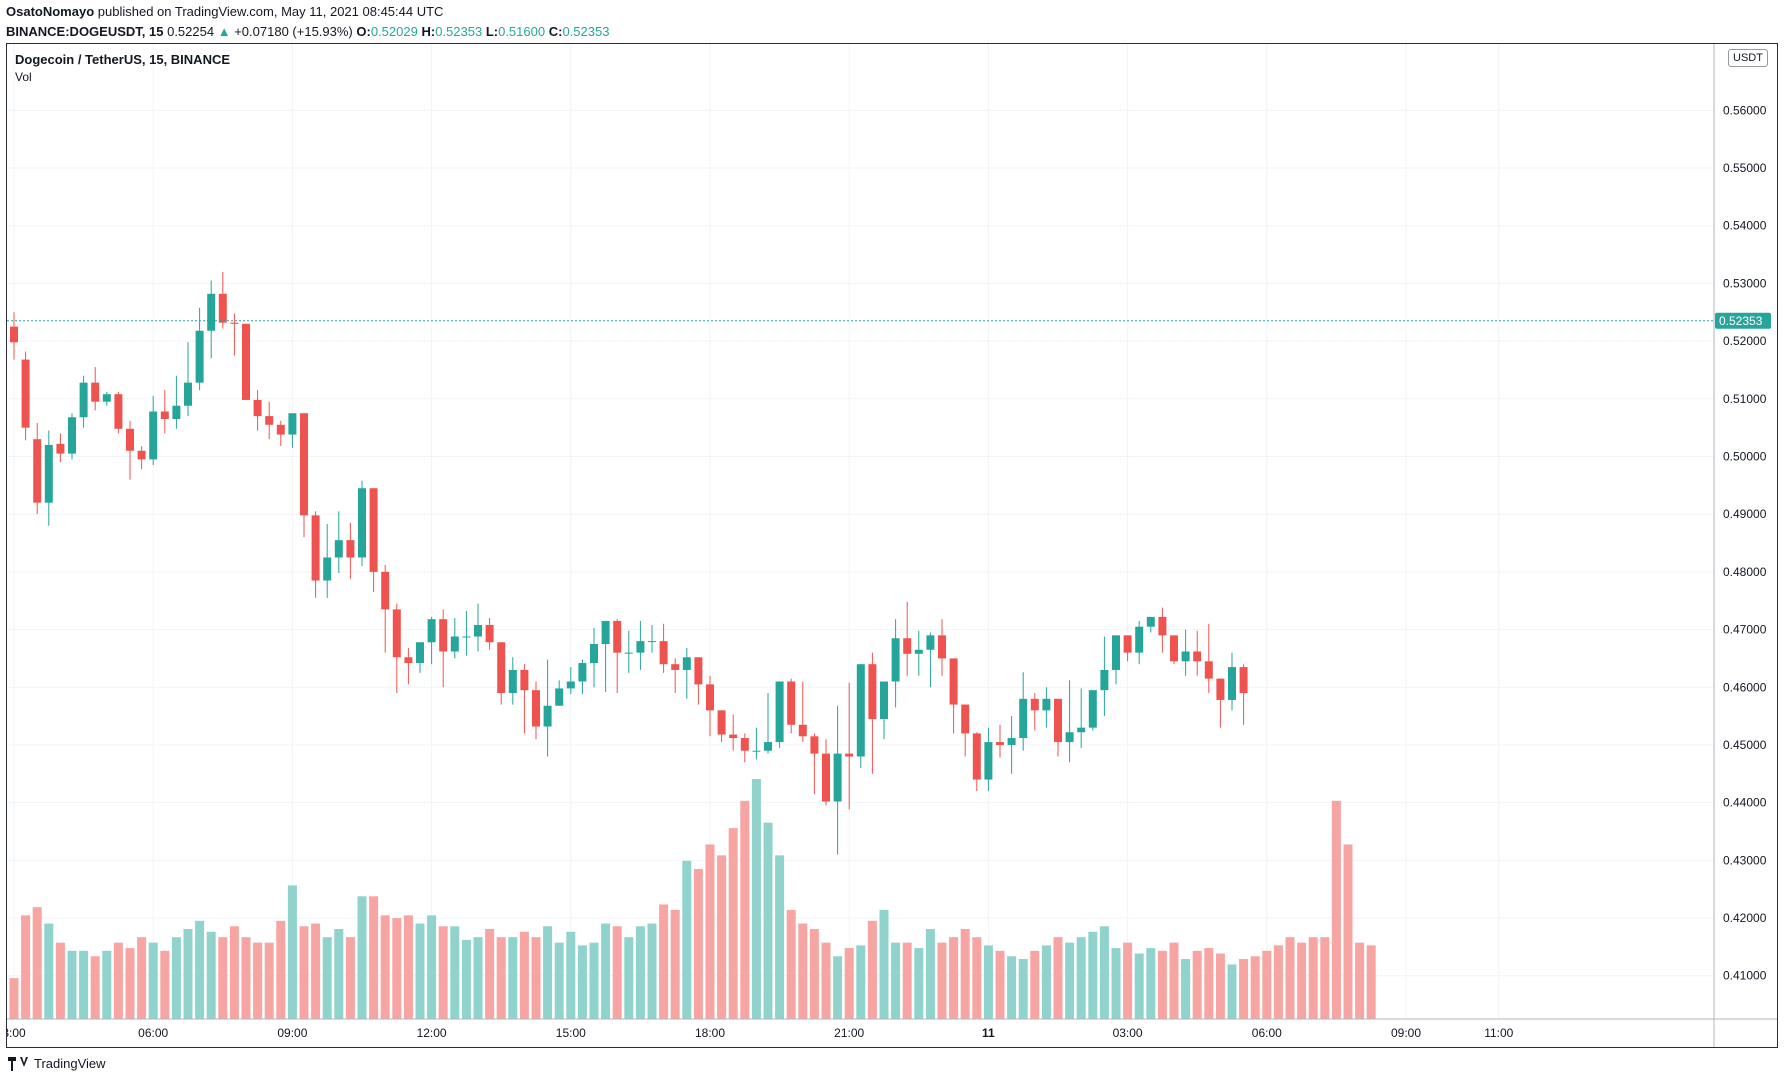 The height and width of the screenshot is (1083, 1784). I want to click on tradingview-logo-icon, so click(18, 1063).